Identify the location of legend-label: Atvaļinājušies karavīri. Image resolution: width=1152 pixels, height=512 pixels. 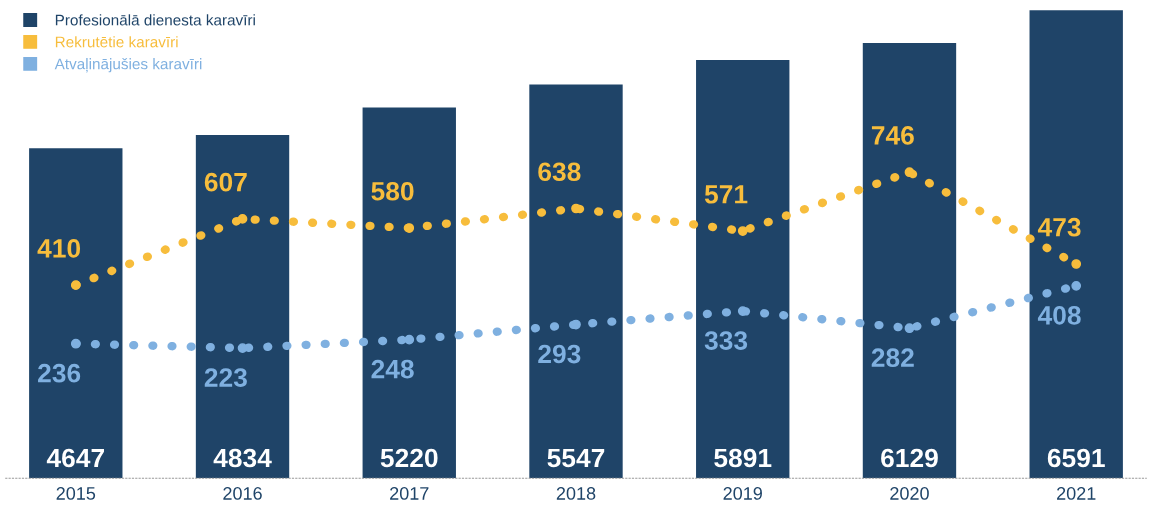
(128, 65).